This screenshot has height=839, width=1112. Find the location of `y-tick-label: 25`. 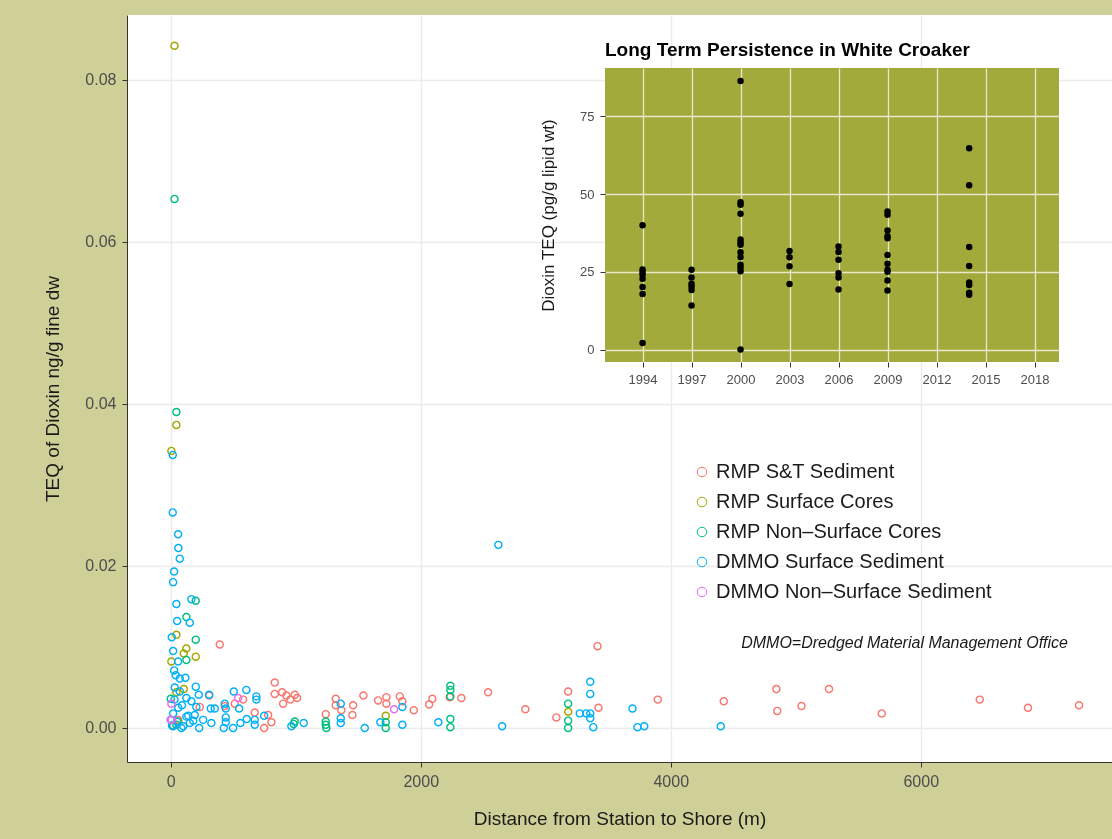

y-tick-label: 25 is located at coordinates (587, 272).